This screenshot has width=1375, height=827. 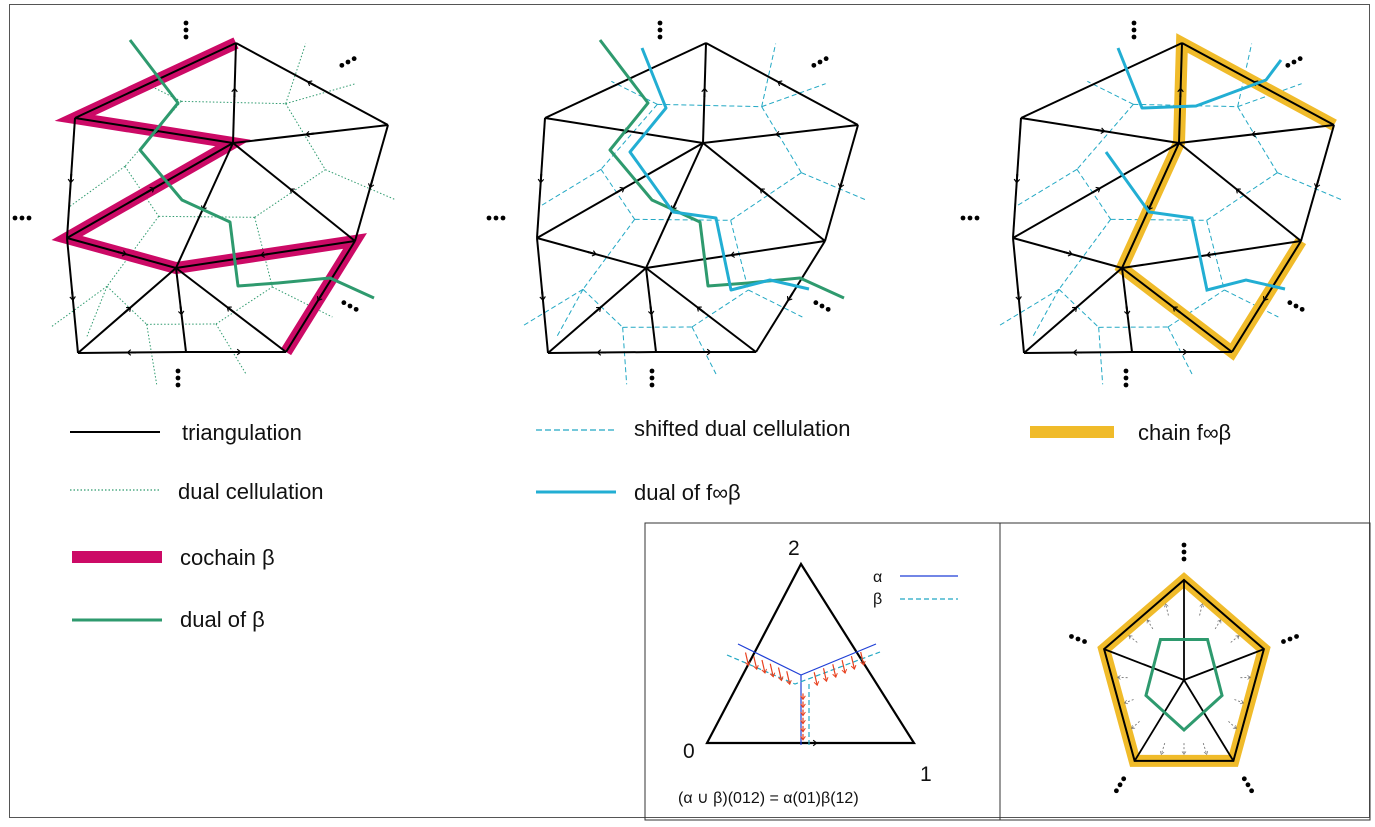 I want to click on inset-box-pentagon, so click(x=1185, y=671).